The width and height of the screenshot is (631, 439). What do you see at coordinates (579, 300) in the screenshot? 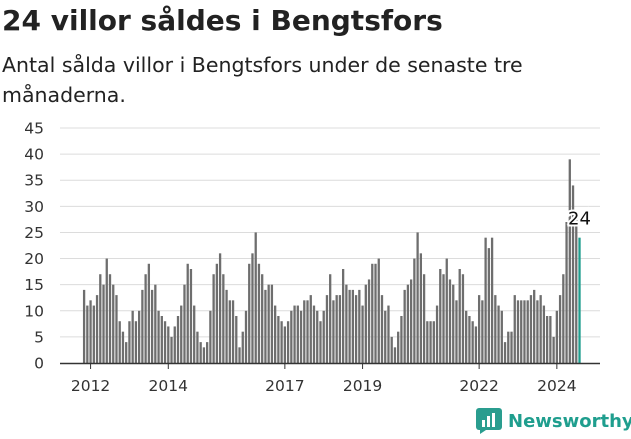
I see `bar-latest` at bounding box center [579, 300].